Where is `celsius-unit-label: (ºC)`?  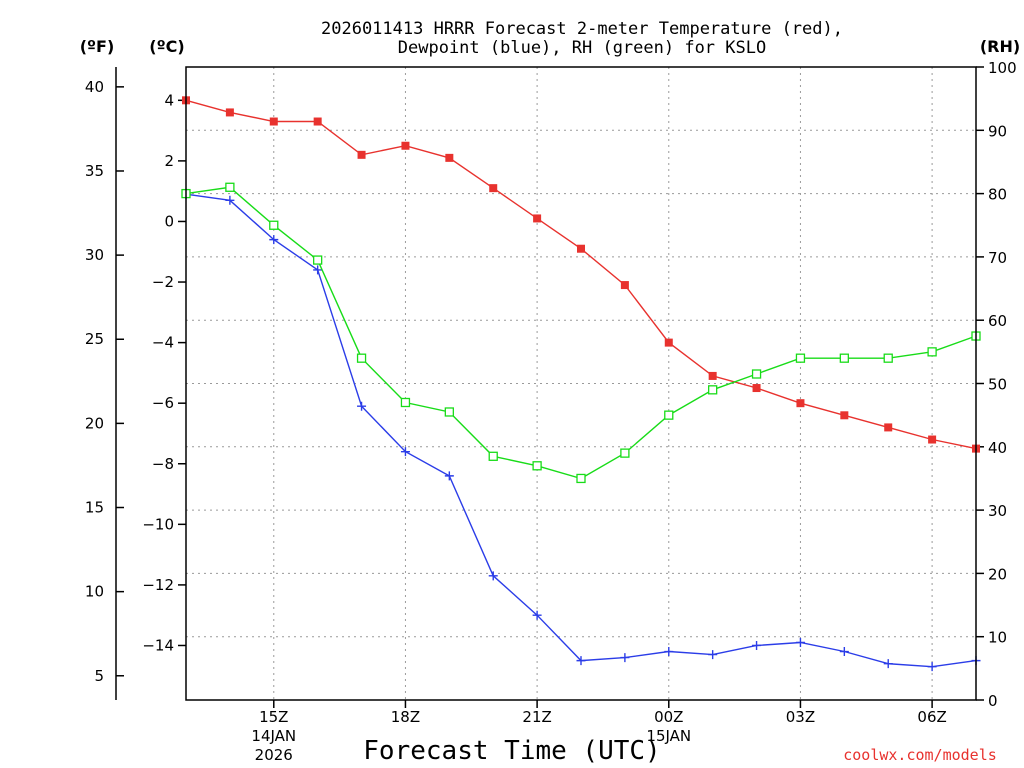
celsius-unit-label: (ºC) is located at coordinates (166, 46).